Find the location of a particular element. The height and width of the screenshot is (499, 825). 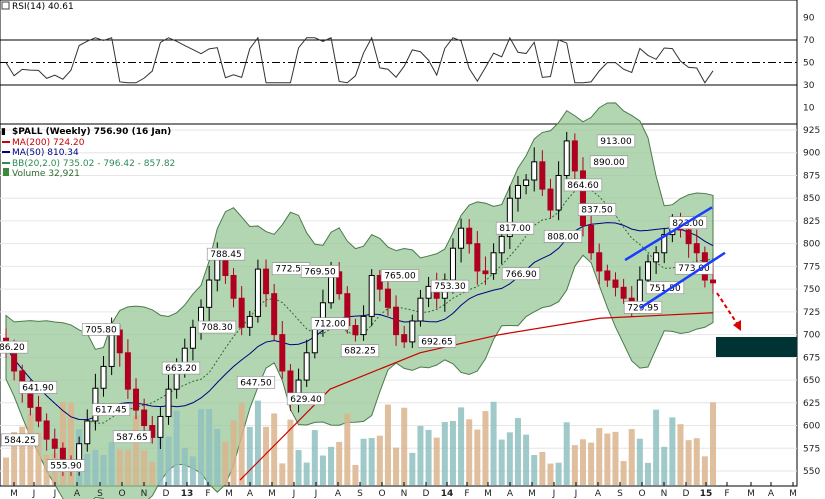

channel-upper is located at coordinates (668, 234).